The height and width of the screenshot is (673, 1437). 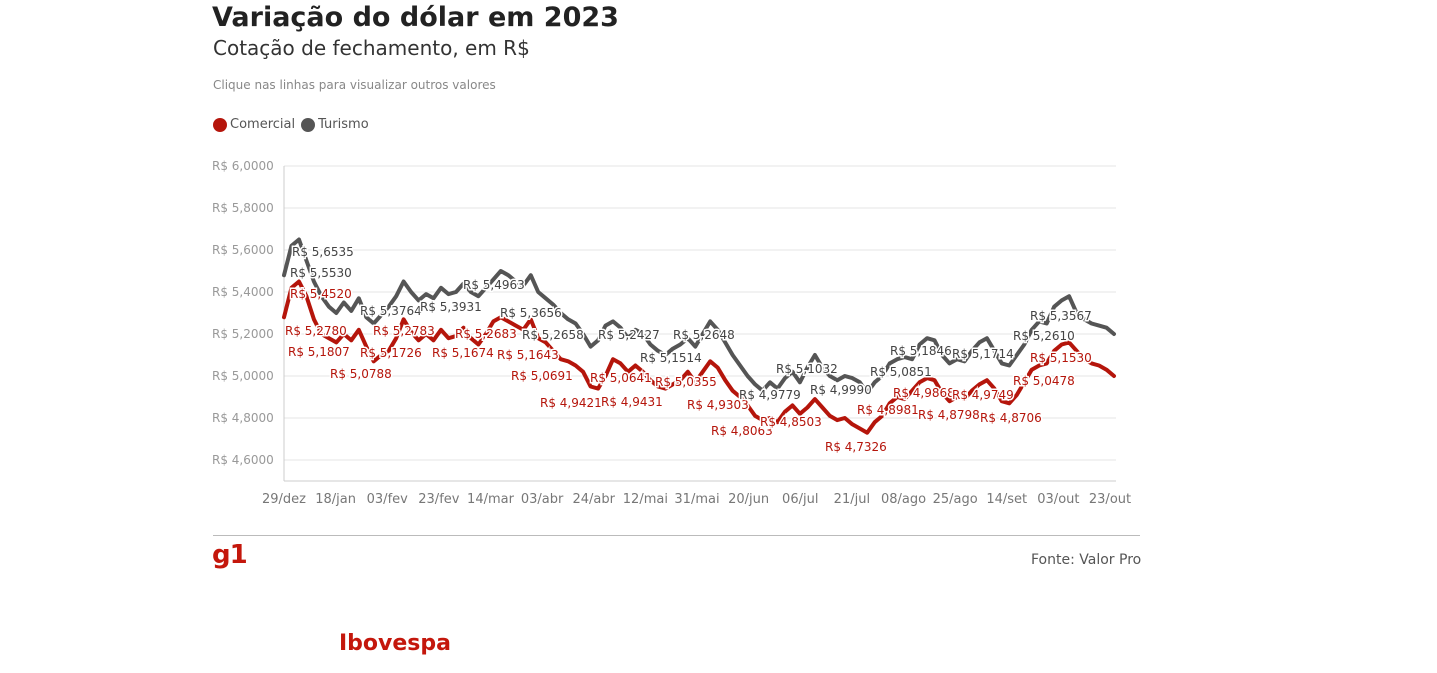 What do you see at coordinates (415, 17) in the screenshot?
I see `chart-title: Variação do dólar em 2023` at bounding box center [415, 17].